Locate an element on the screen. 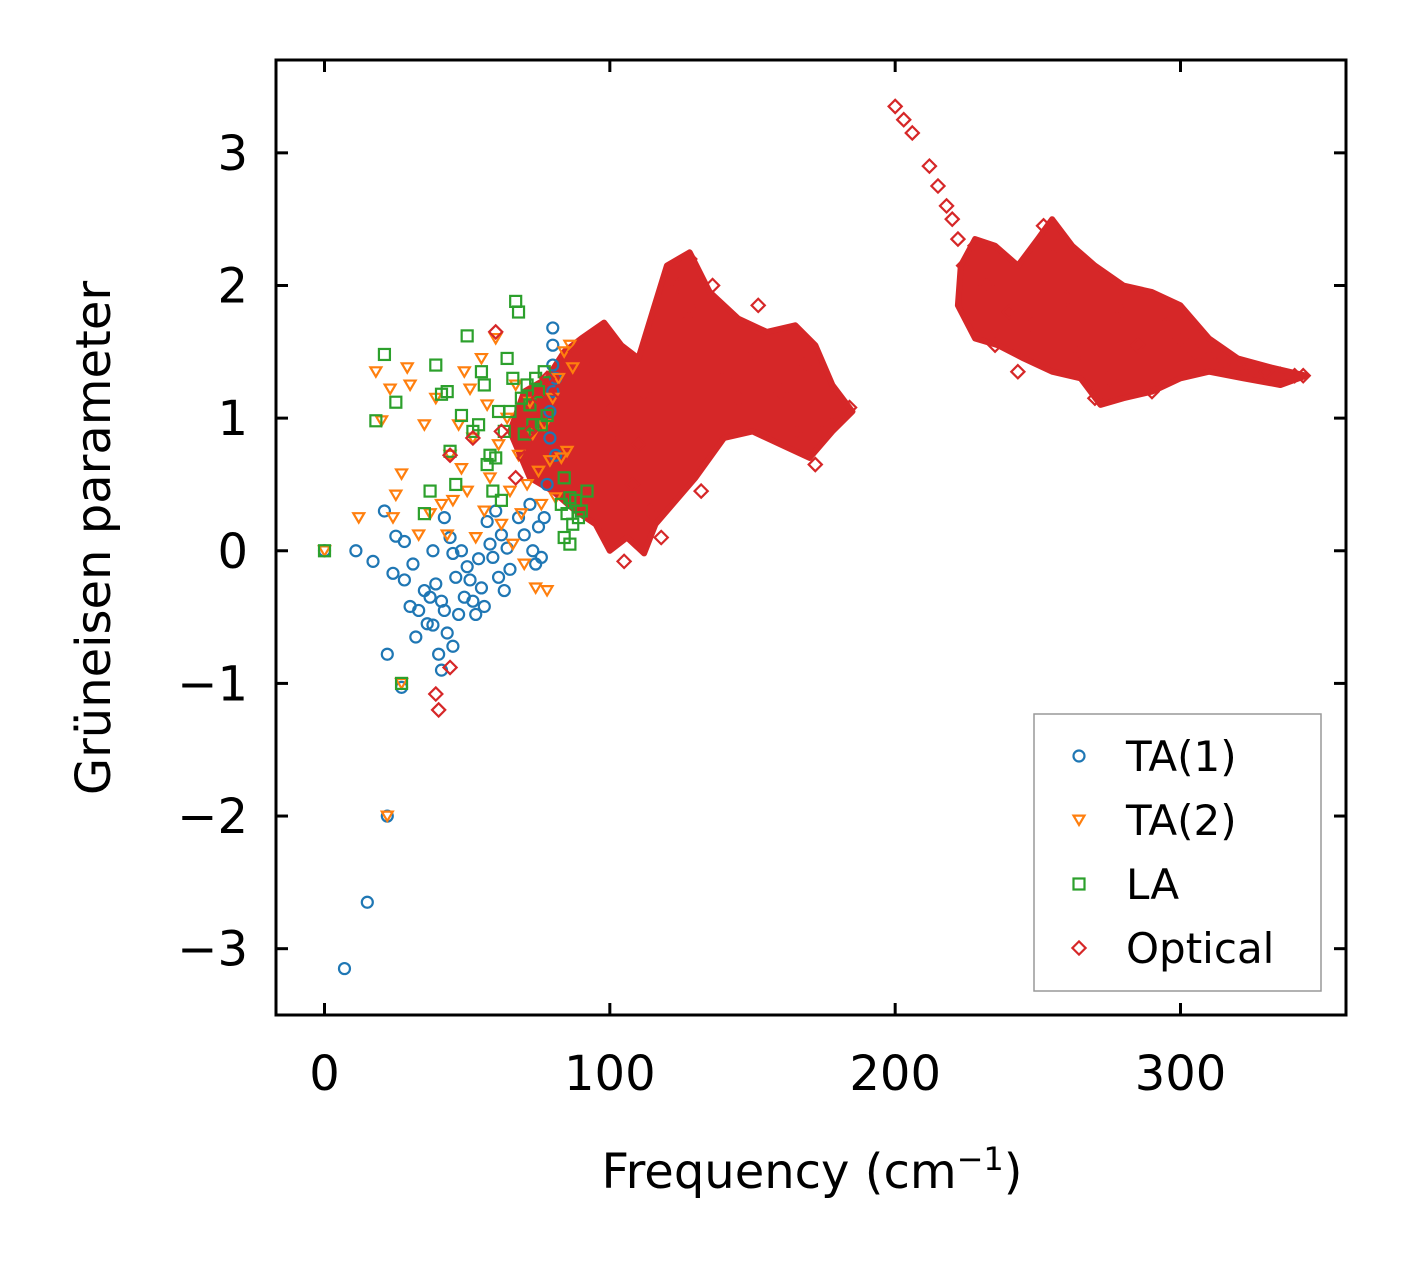  x-axis-title: Frequency (cm−1) is located at coordinates (811, 1170).